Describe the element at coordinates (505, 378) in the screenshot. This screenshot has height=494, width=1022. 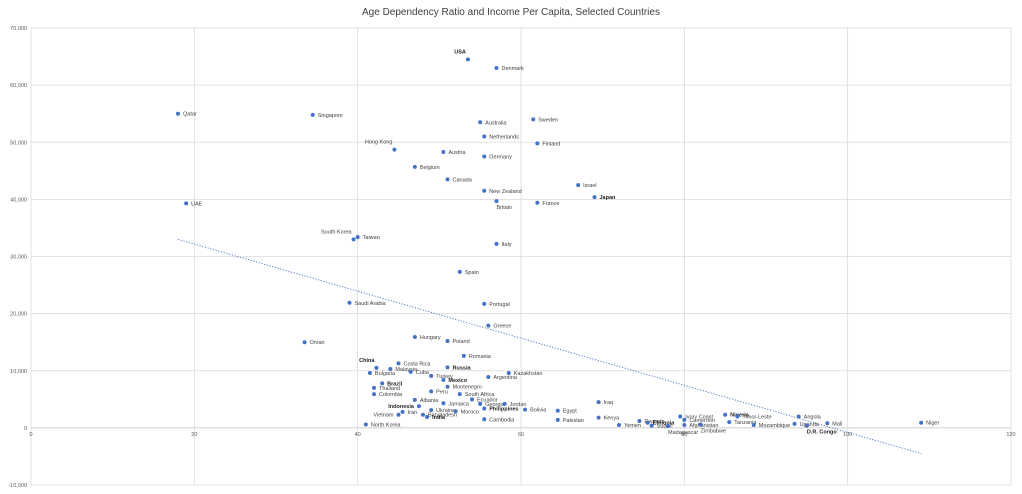
I see `data-label: Argentina` at that location.